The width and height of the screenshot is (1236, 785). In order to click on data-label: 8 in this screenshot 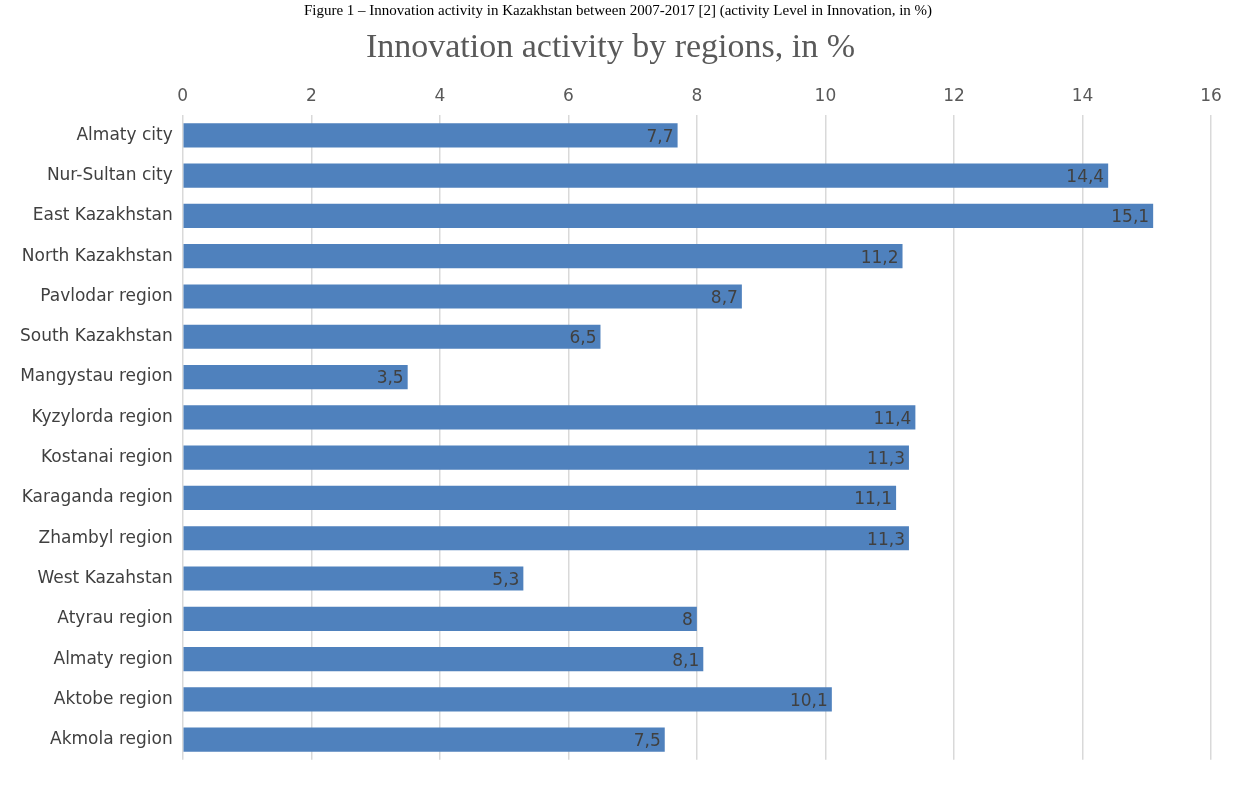, I will do `click(687, 619)`.